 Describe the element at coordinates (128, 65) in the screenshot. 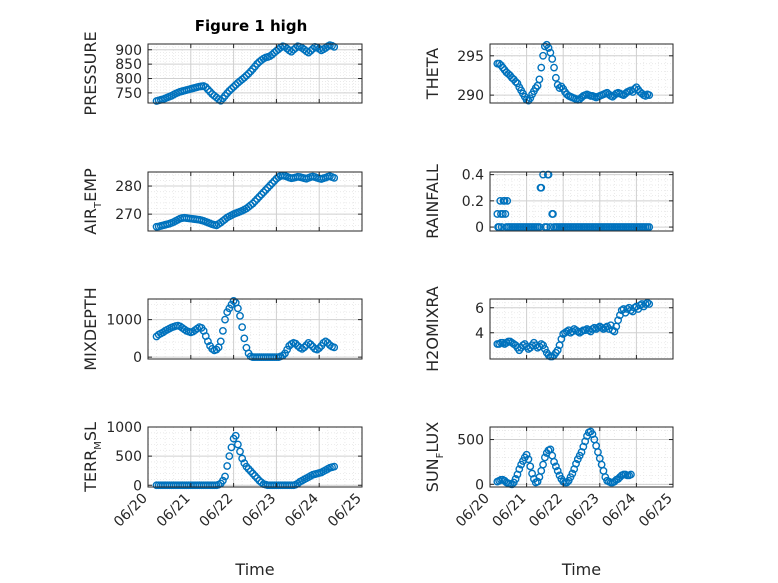

I see `y-tick-label: 850` at that location.